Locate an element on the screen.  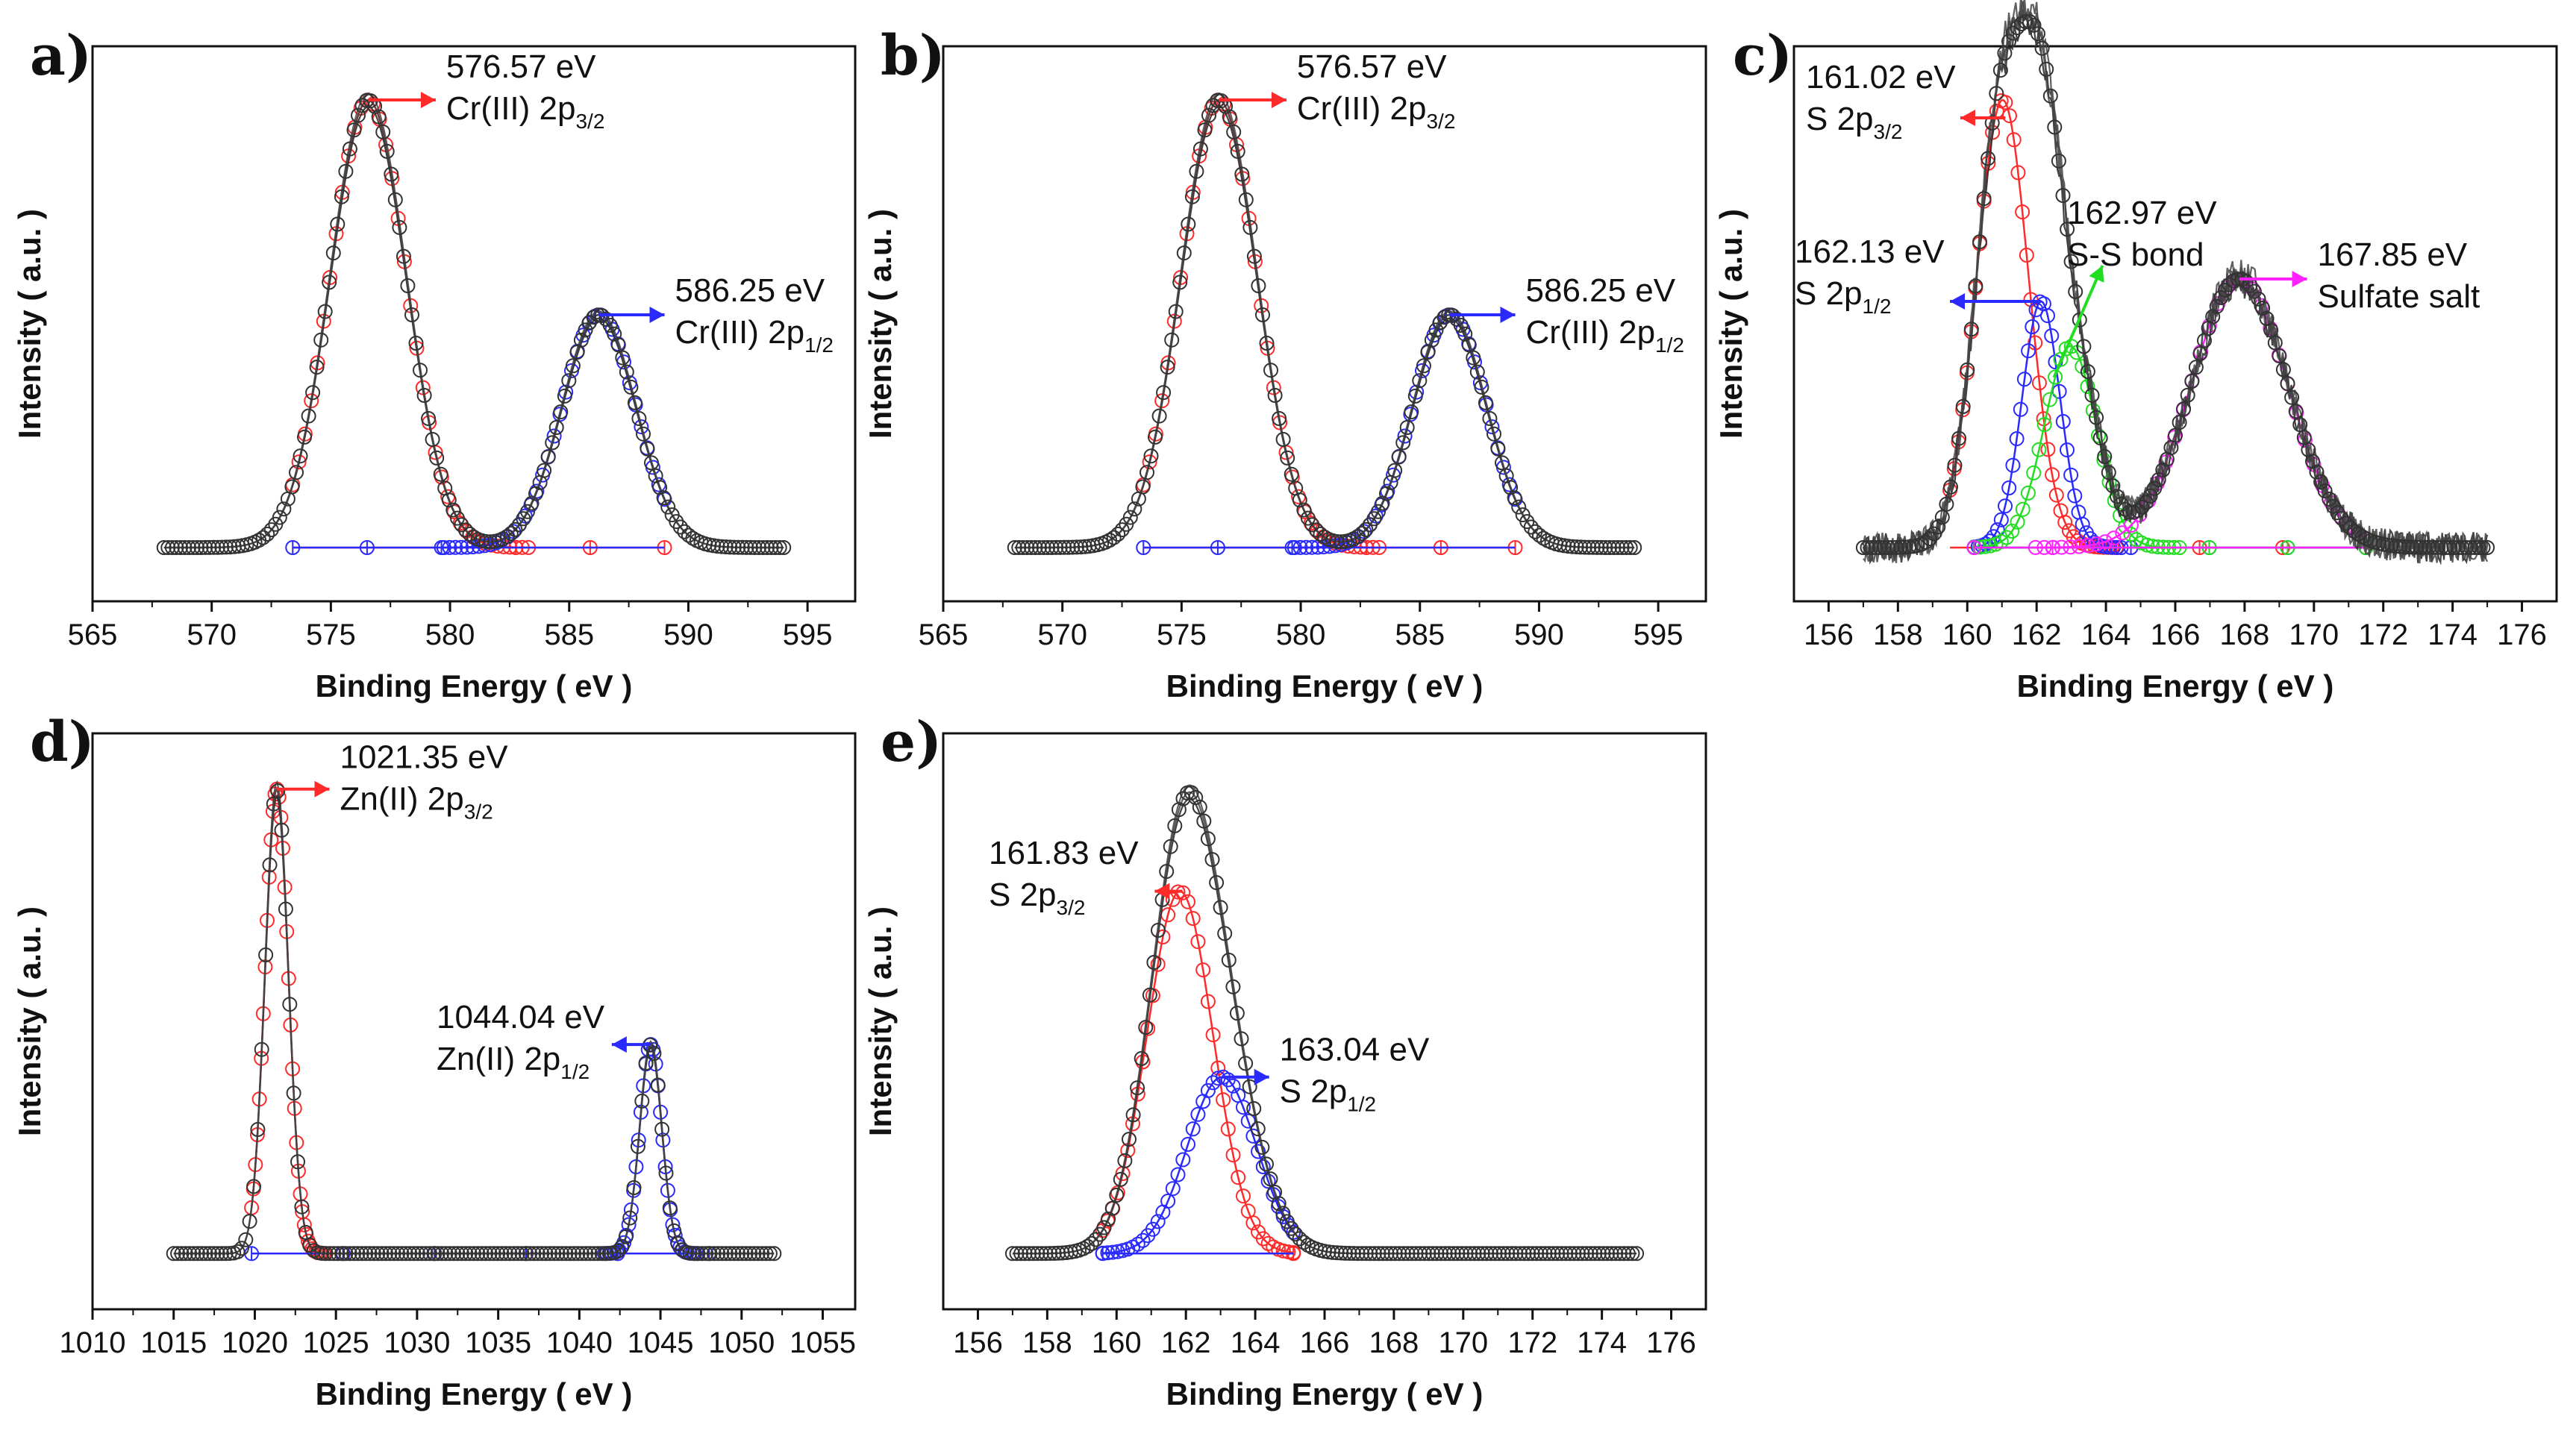
x-tick-label: 160 is located at coordinates (1967, 634).